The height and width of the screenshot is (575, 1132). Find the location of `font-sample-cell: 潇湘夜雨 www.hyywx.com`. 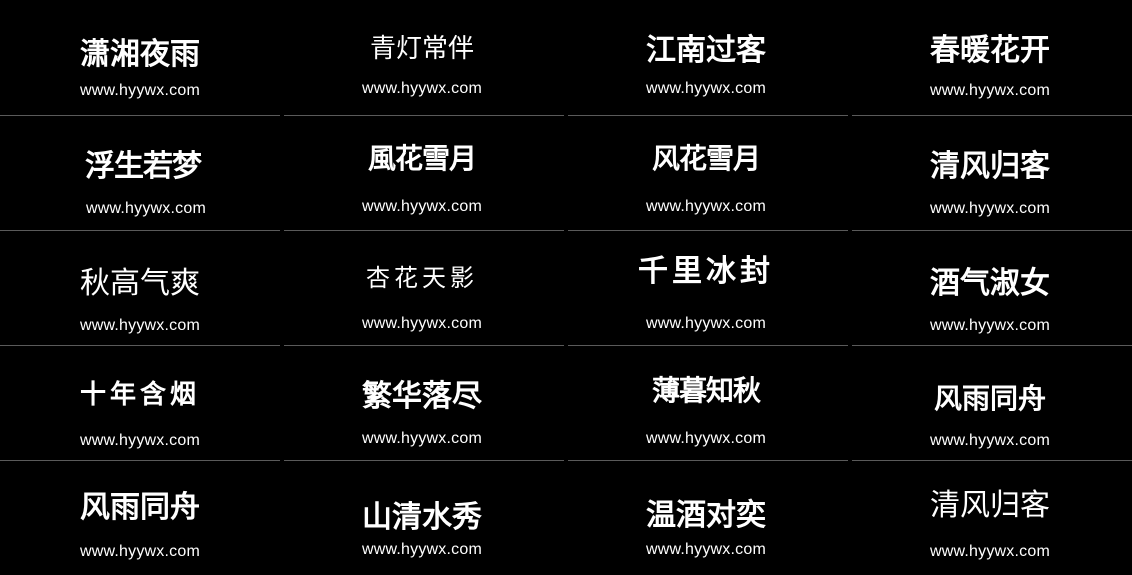

font-sample-cell: 潇湘夜雨 www.hyywx.com is located at coordinates (140, 58).